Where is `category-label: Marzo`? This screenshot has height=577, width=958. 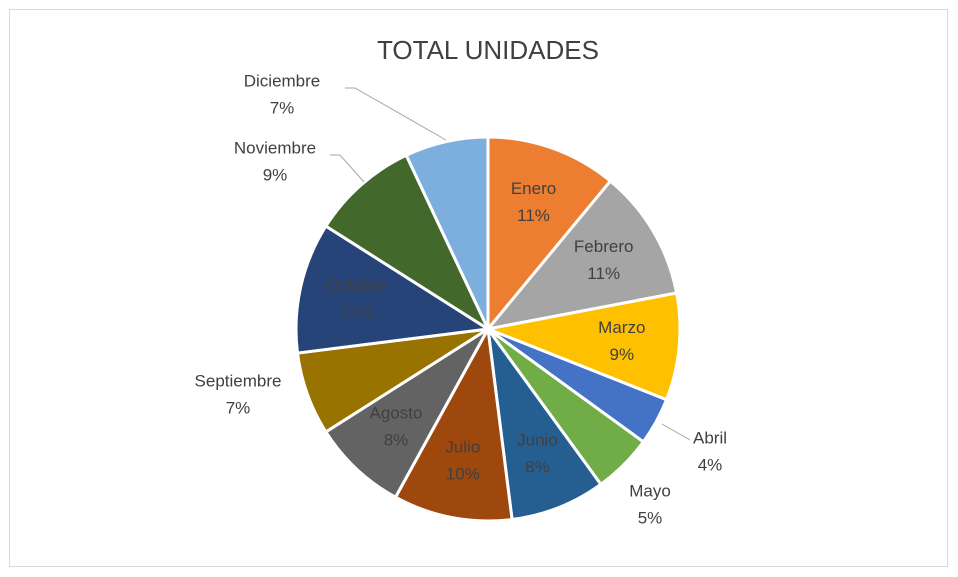
category-label: Marzo is located at coordinates (621, 327).